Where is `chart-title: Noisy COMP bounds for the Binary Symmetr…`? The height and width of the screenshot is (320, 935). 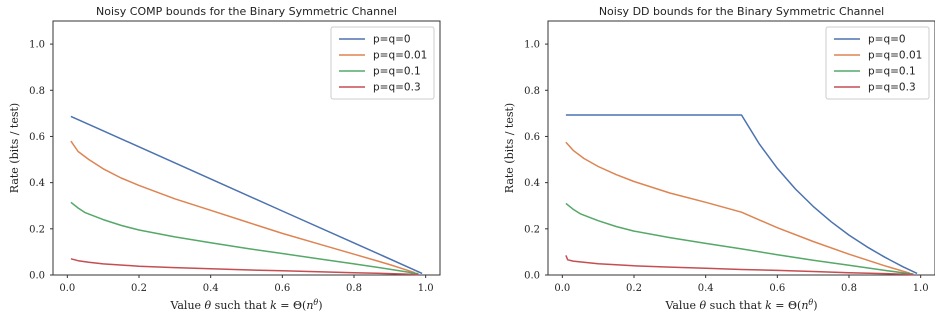
chart-title: Noisy COMP bounds for the Binary Symmetr… is located at coordinates (246, 11).